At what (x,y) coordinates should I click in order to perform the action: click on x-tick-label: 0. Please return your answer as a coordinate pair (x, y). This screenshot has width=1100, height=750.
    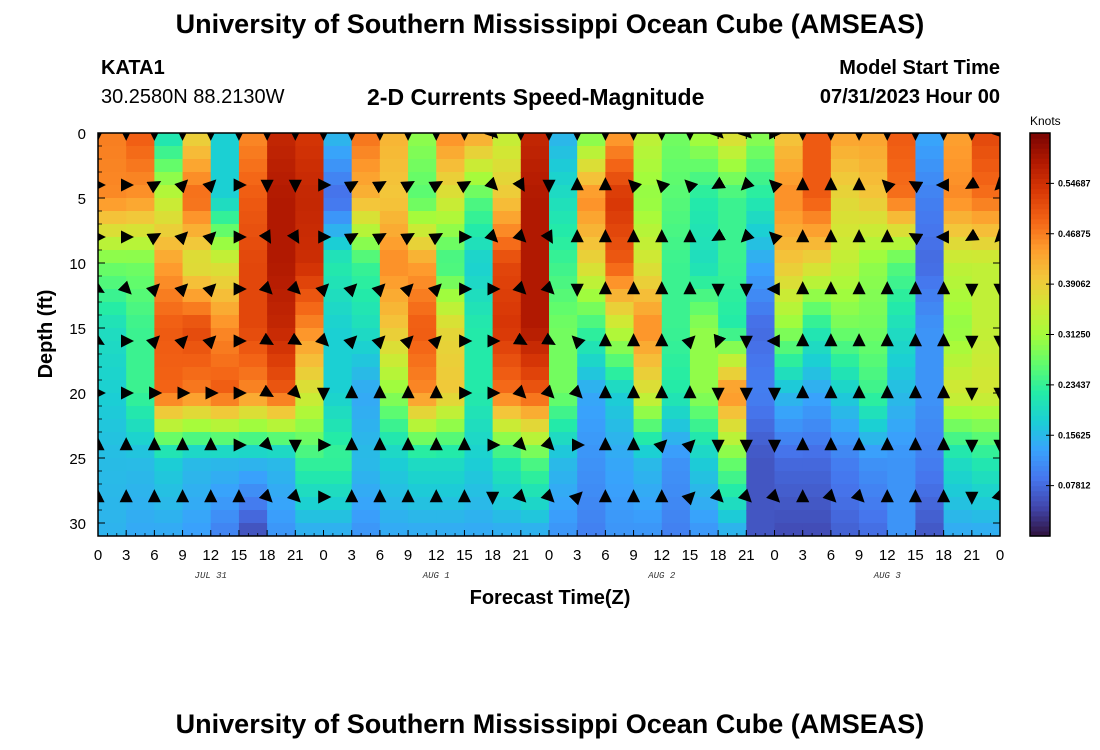
    Looking at the image, I should click on (549, 555).